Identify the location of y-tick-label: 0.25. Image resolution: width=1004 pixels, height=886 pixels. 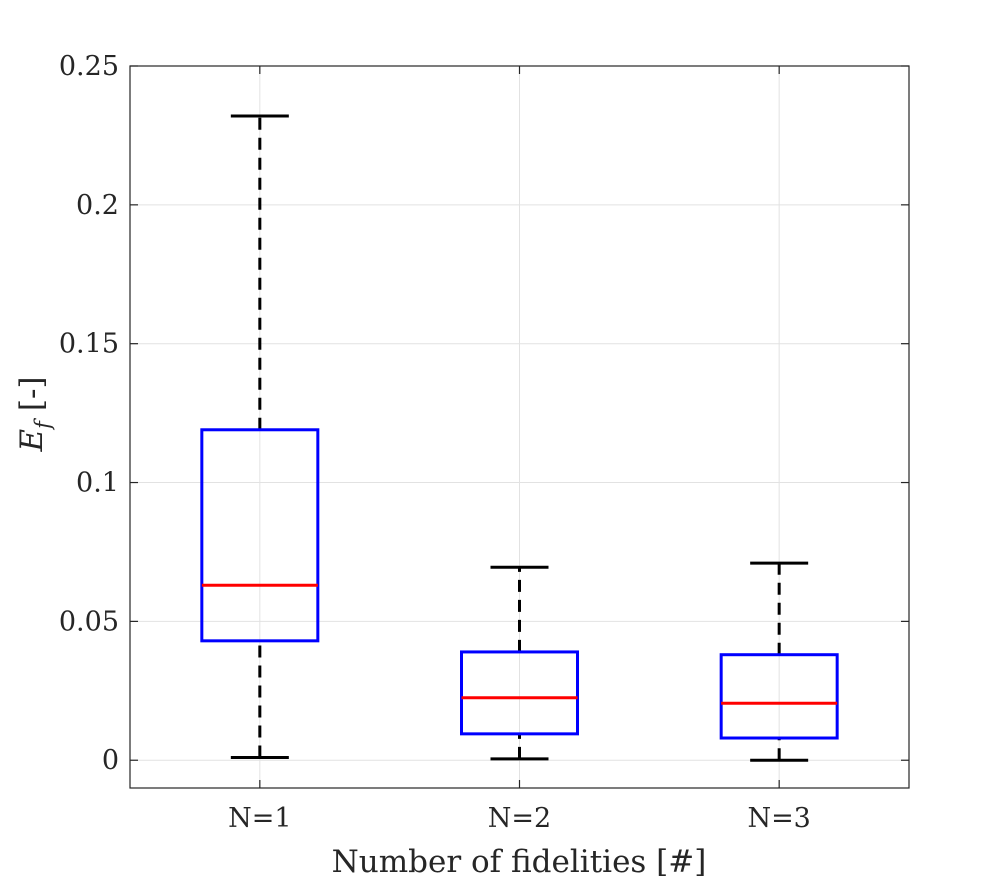
(89, 66).